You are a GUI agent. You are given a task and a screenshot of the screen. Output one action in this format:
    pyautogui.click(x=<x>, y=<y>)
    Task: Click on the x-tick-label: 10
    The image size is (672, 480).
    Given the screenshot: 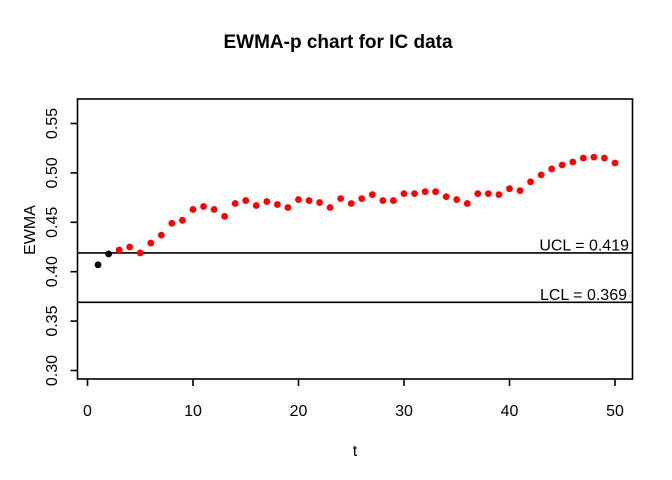 What is the action you would take?
    pyautogui.click(x=193, y=411)
    